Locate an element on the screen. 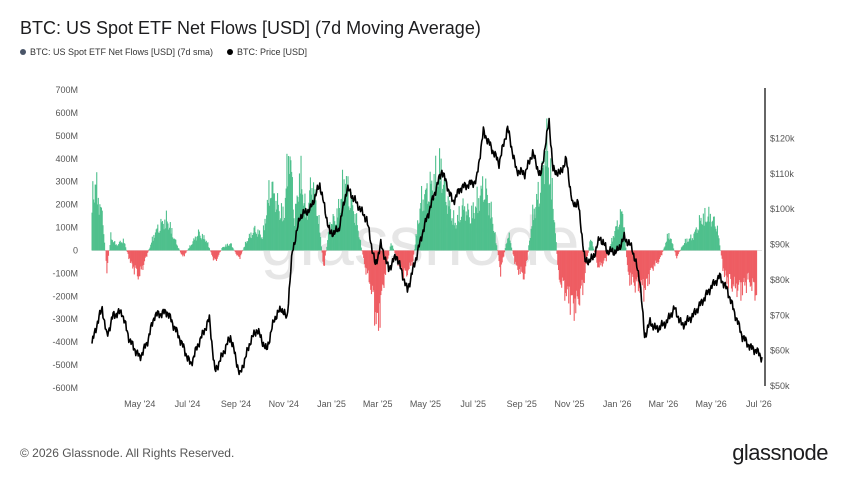 This screenshot has width=850, height=478. x-tick-label: Jan '25 is located at coordinates (331, 404).